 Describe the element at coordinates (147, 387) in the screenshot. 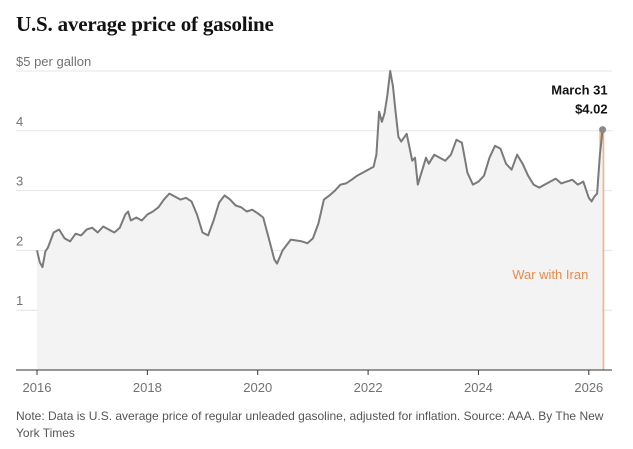

I see `x-tick-label-2018: 2018` at that location.